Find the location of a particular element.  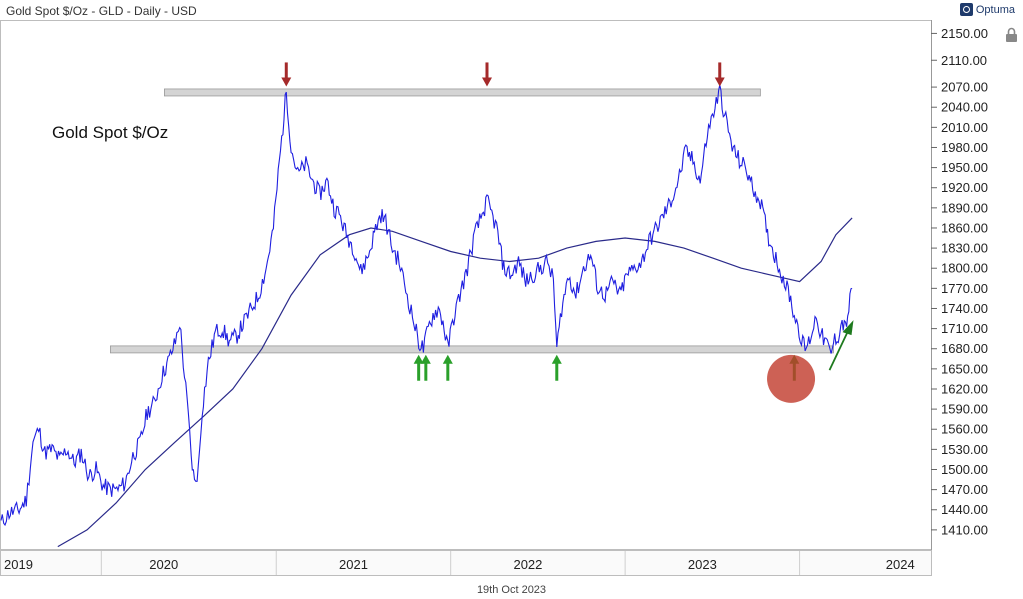

x-year-label: 2022 is located at coordinates (527, 564).